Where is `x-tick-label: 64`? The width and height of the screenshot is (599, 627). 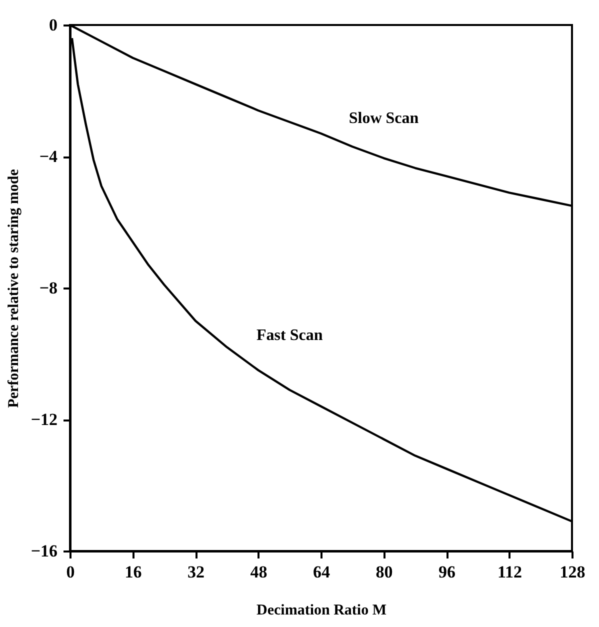 x-tick-label: 64 is located at coordinates (321, 572).